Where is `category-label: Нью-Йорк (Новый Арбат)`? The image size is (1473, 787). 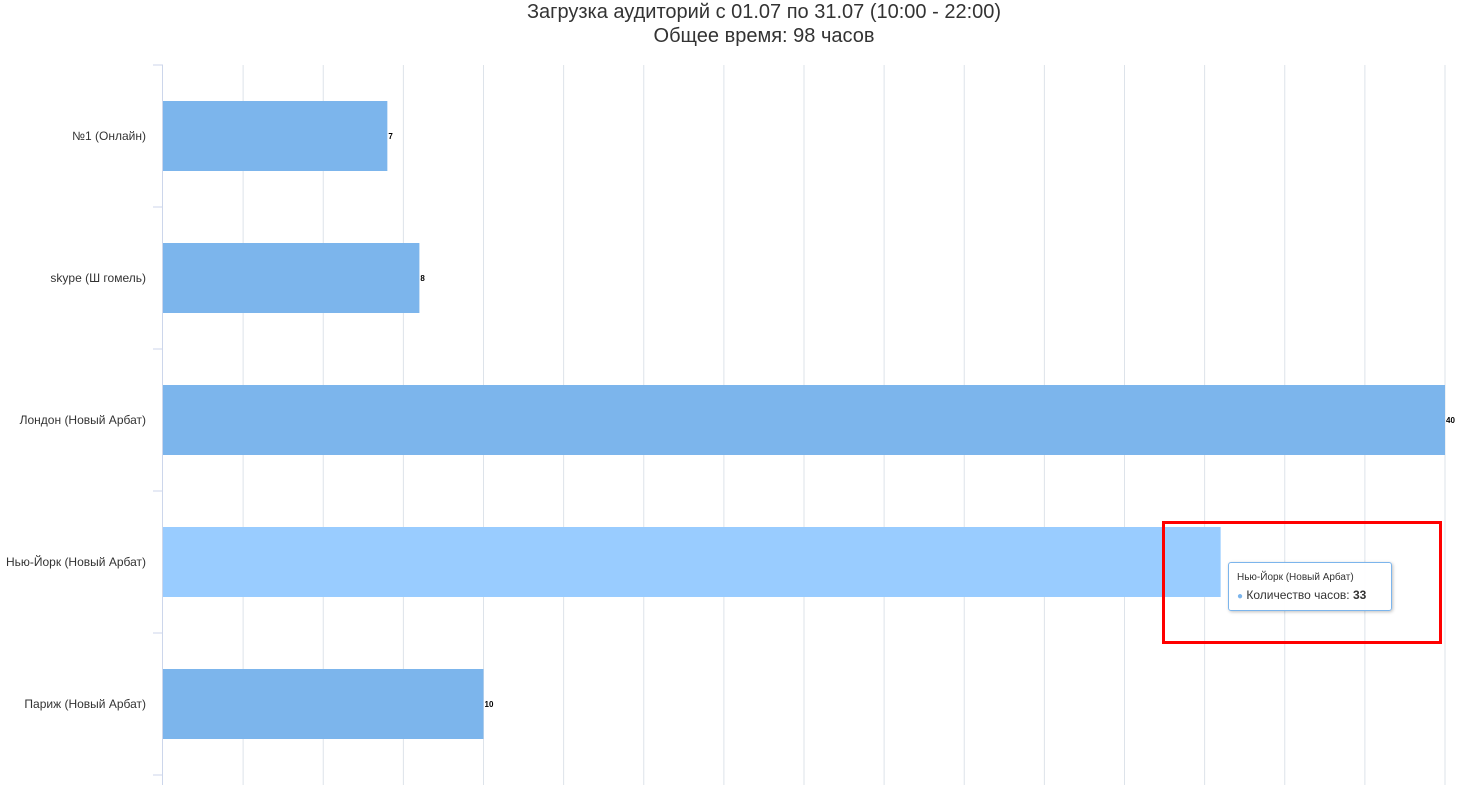 category-label: Нью-Йорк (Новый Арбат) is located at coordinates (76, 561).